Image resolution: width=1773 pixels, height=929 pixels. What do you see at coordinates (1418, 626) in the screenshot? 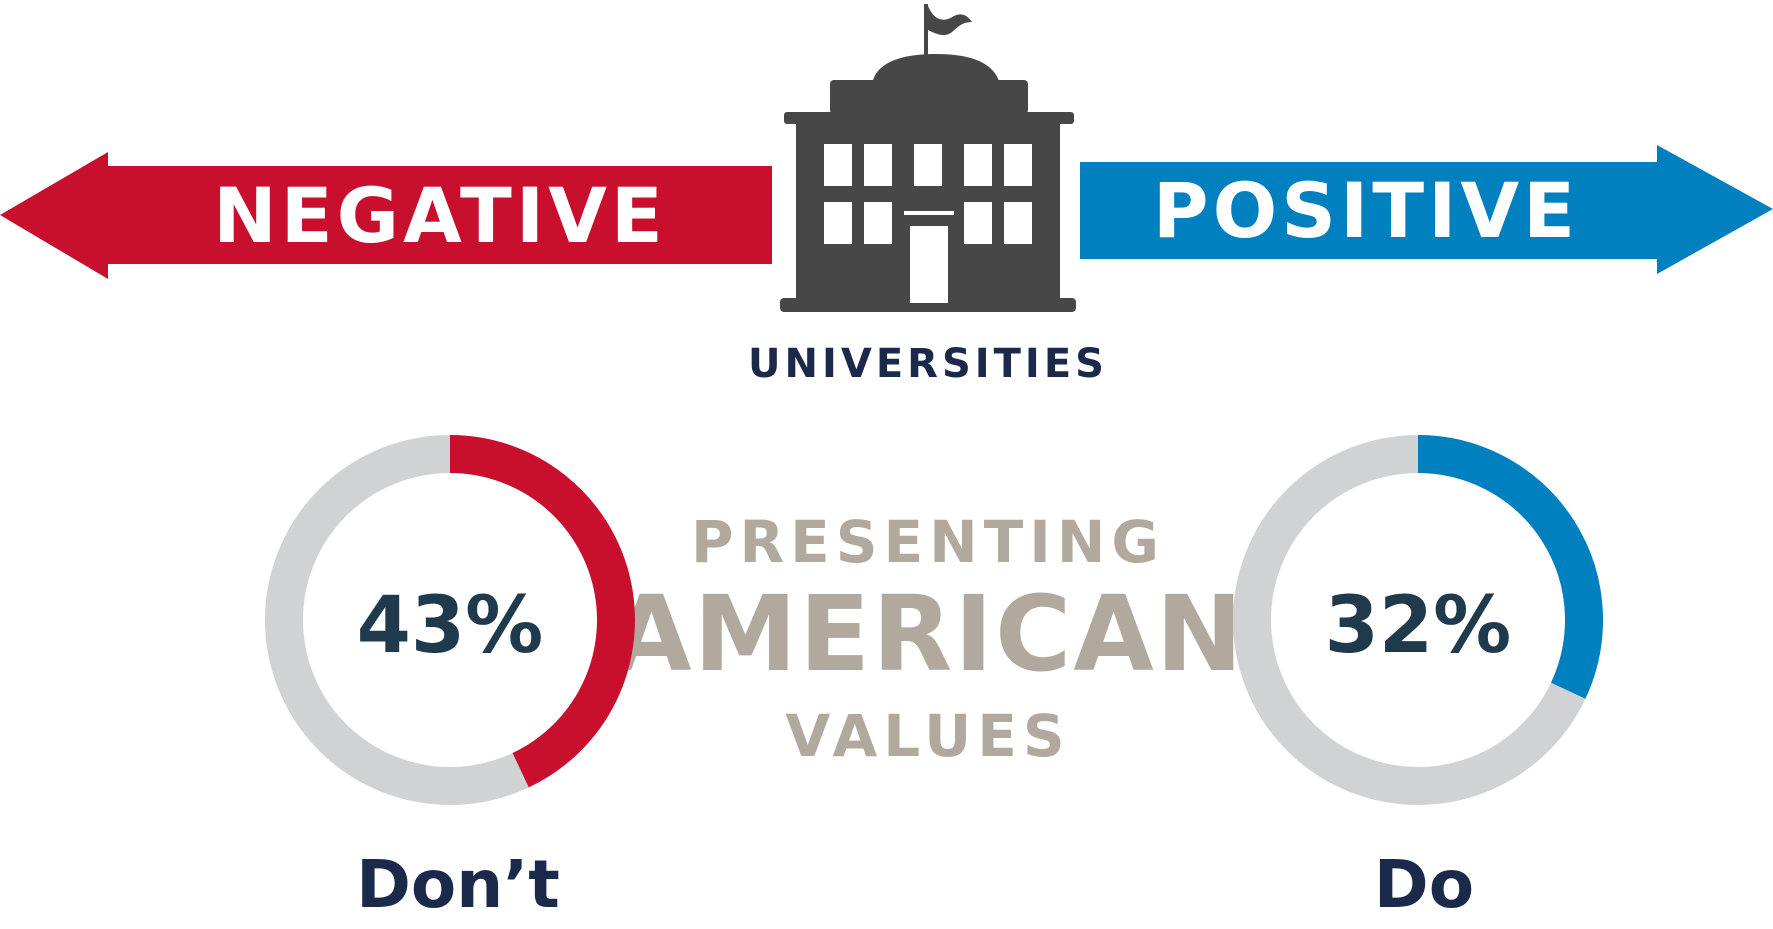
I see `donut-value-do: 32%` at bounding box center [1418, 626].